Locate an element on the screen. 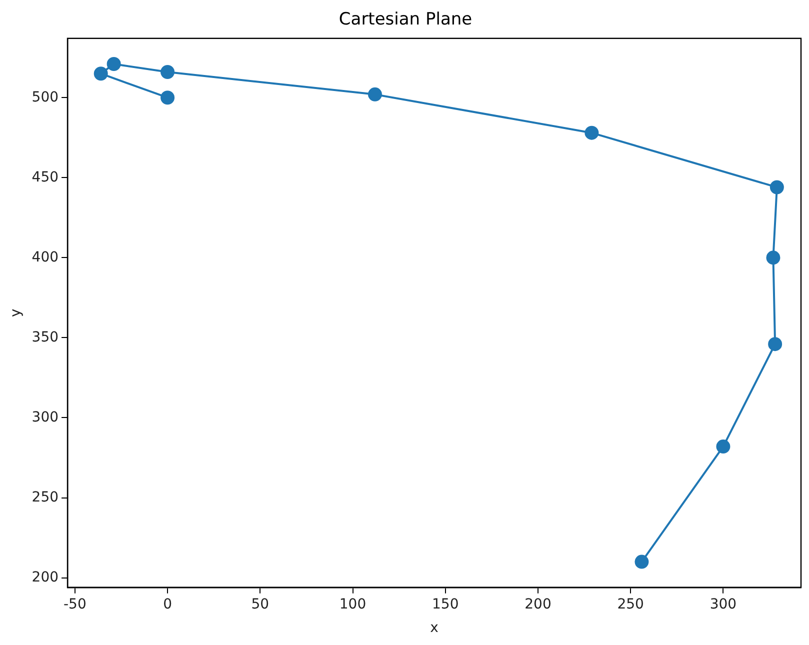  x-tick-label: 300 is located at coordinates (723, 604).